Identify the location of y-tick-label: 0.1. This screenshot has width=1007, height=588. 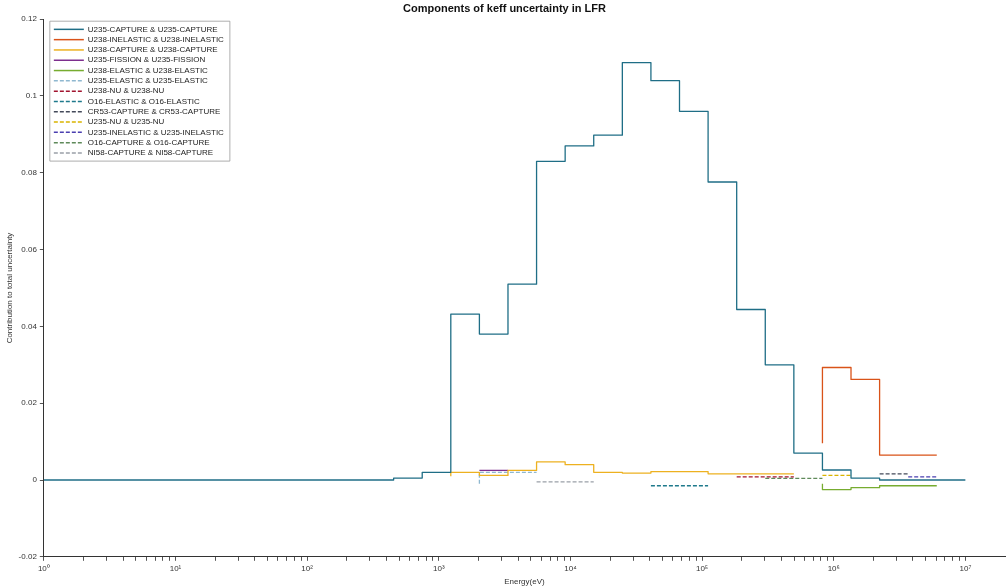
(31, 96).